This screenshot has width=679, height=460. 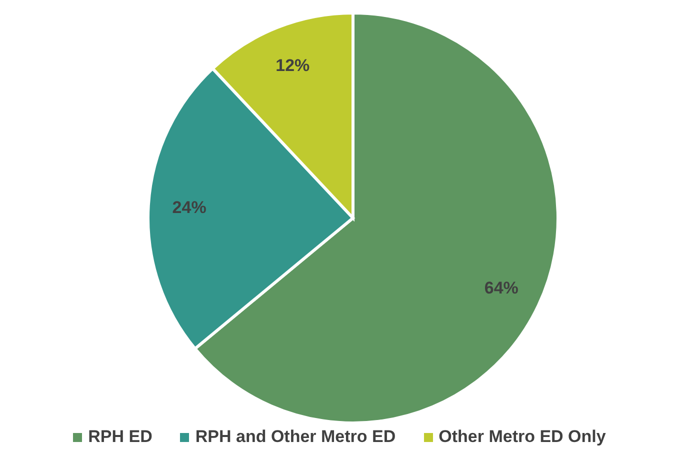 I want to click on legend-label: Other Metro ED Only, so click(x=522, y=437).